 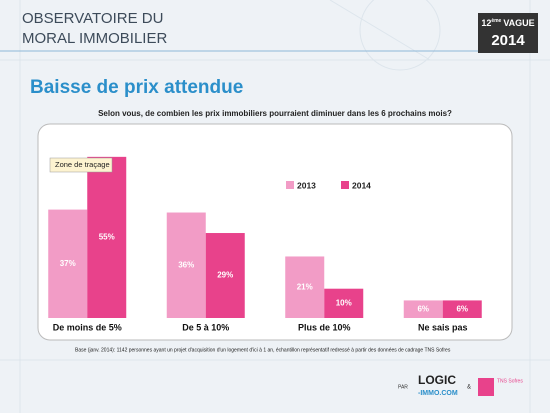 I want to click on value-label: 55%, so click(x=107, y=237).